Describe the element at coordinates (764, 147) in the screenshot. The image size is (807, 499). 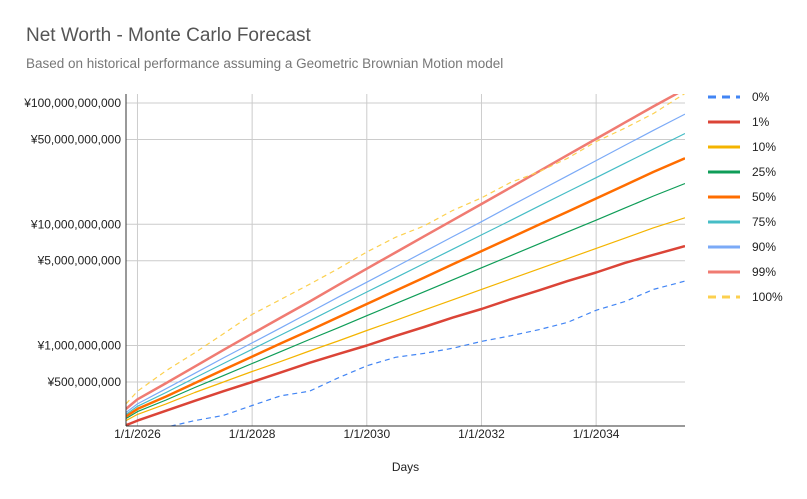
I see `legend-label: 10%` at that location.